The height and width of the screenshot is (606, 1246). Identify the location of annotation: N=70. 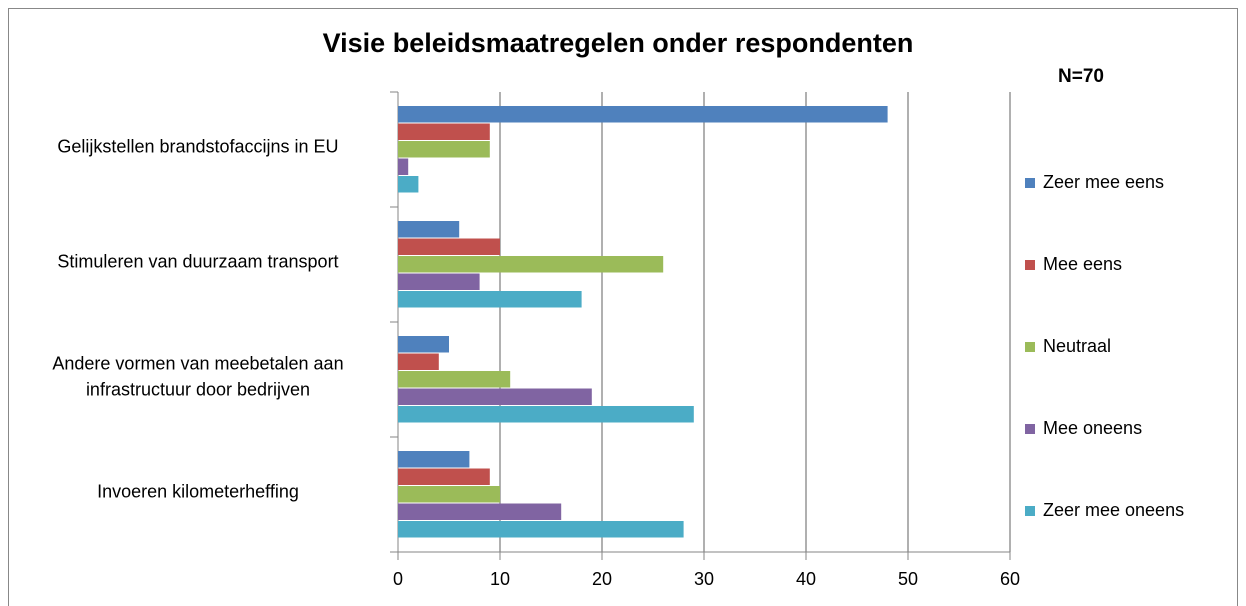
(1081, 76).